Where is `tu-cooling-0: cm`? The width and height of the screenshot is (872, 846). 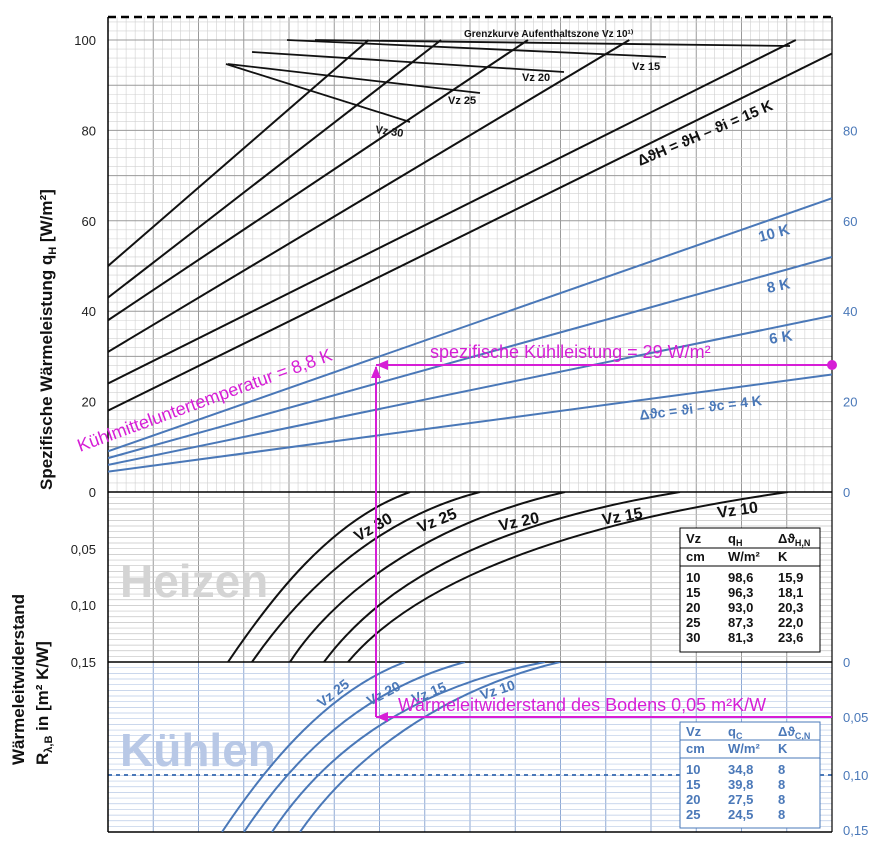 tu-cooling-0: cm is located at coordinates (695, 748).